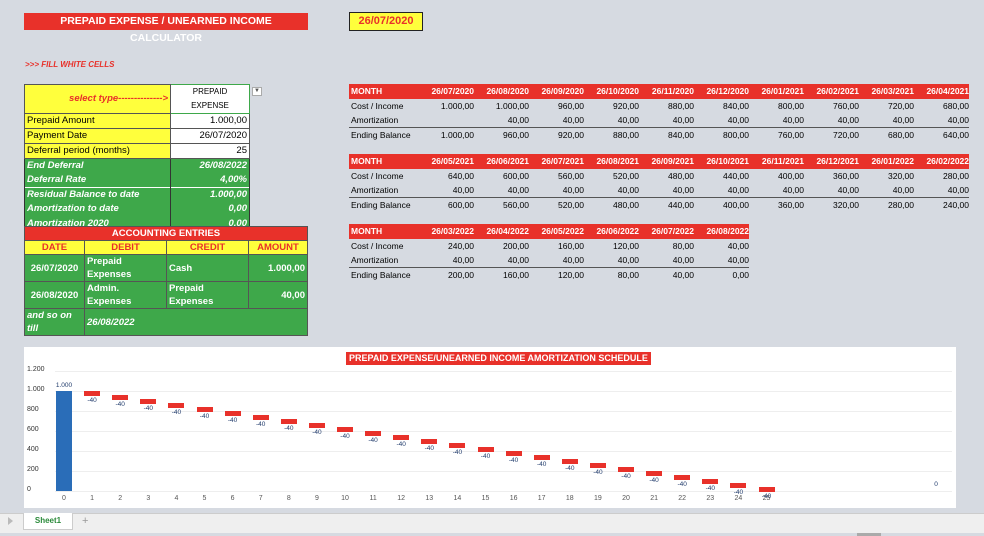  I want to click on ending-cell: 960,00, so click(516, 135).